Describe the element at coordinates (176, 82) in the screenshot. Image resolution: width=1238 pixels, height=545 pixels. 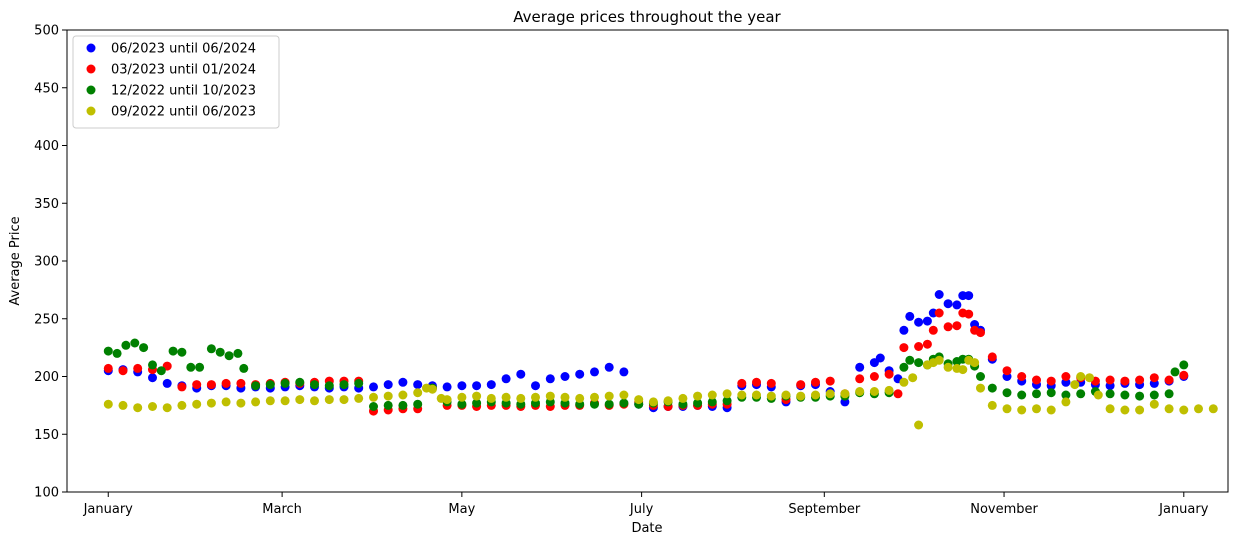
I see `legend-box` at that location.